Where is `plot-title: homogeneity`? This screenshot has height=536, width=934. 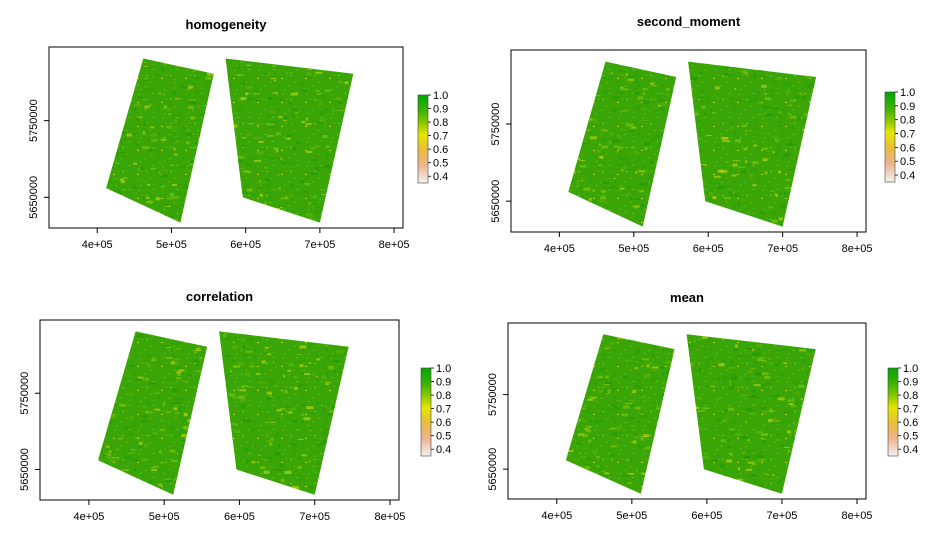
plot-title: homogeneity is located at coordinates (227, 24).